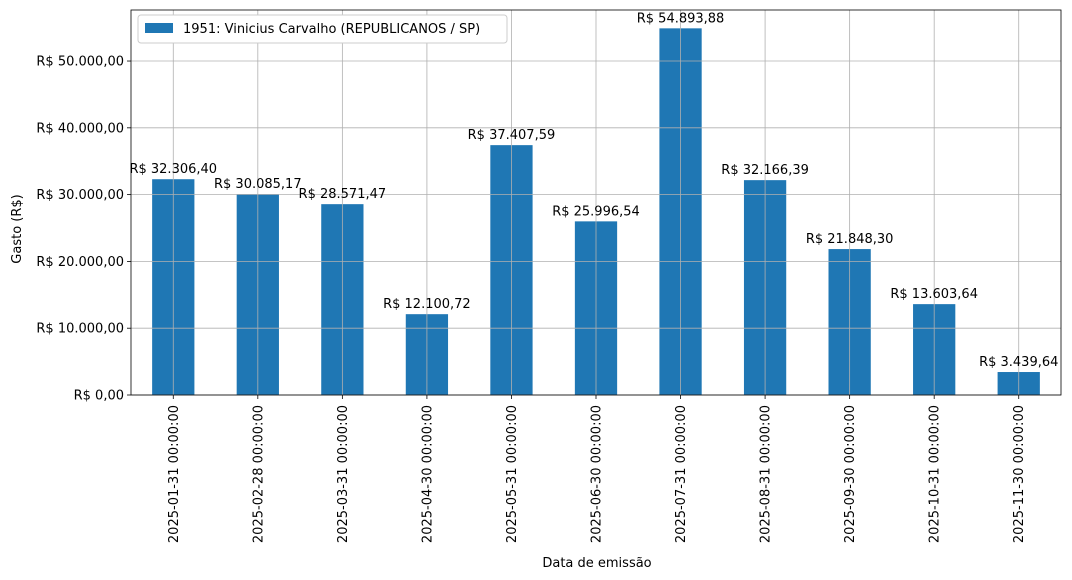  Describe the element at coordinates (427, 304) in the screenshot. I see `bar-value-label: R$ 12.100,72` at that location.